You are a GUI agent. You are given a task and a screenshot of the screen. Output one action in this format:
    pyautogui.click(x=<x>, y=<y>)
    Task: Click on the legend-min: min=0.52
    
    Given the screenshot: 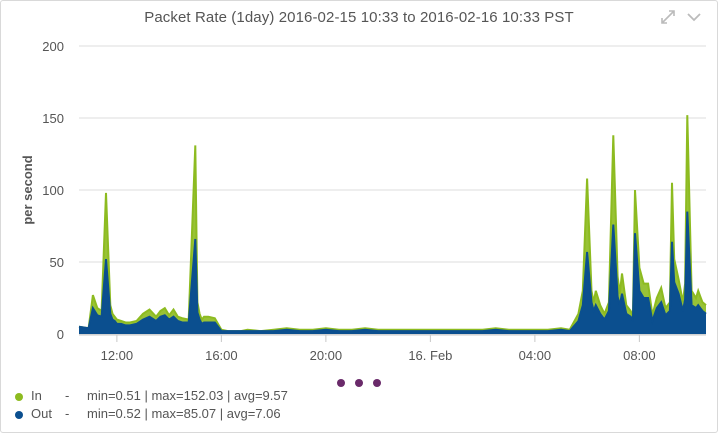 What is the action you would take?
    pyautogui.click(x=114, y=413)
    